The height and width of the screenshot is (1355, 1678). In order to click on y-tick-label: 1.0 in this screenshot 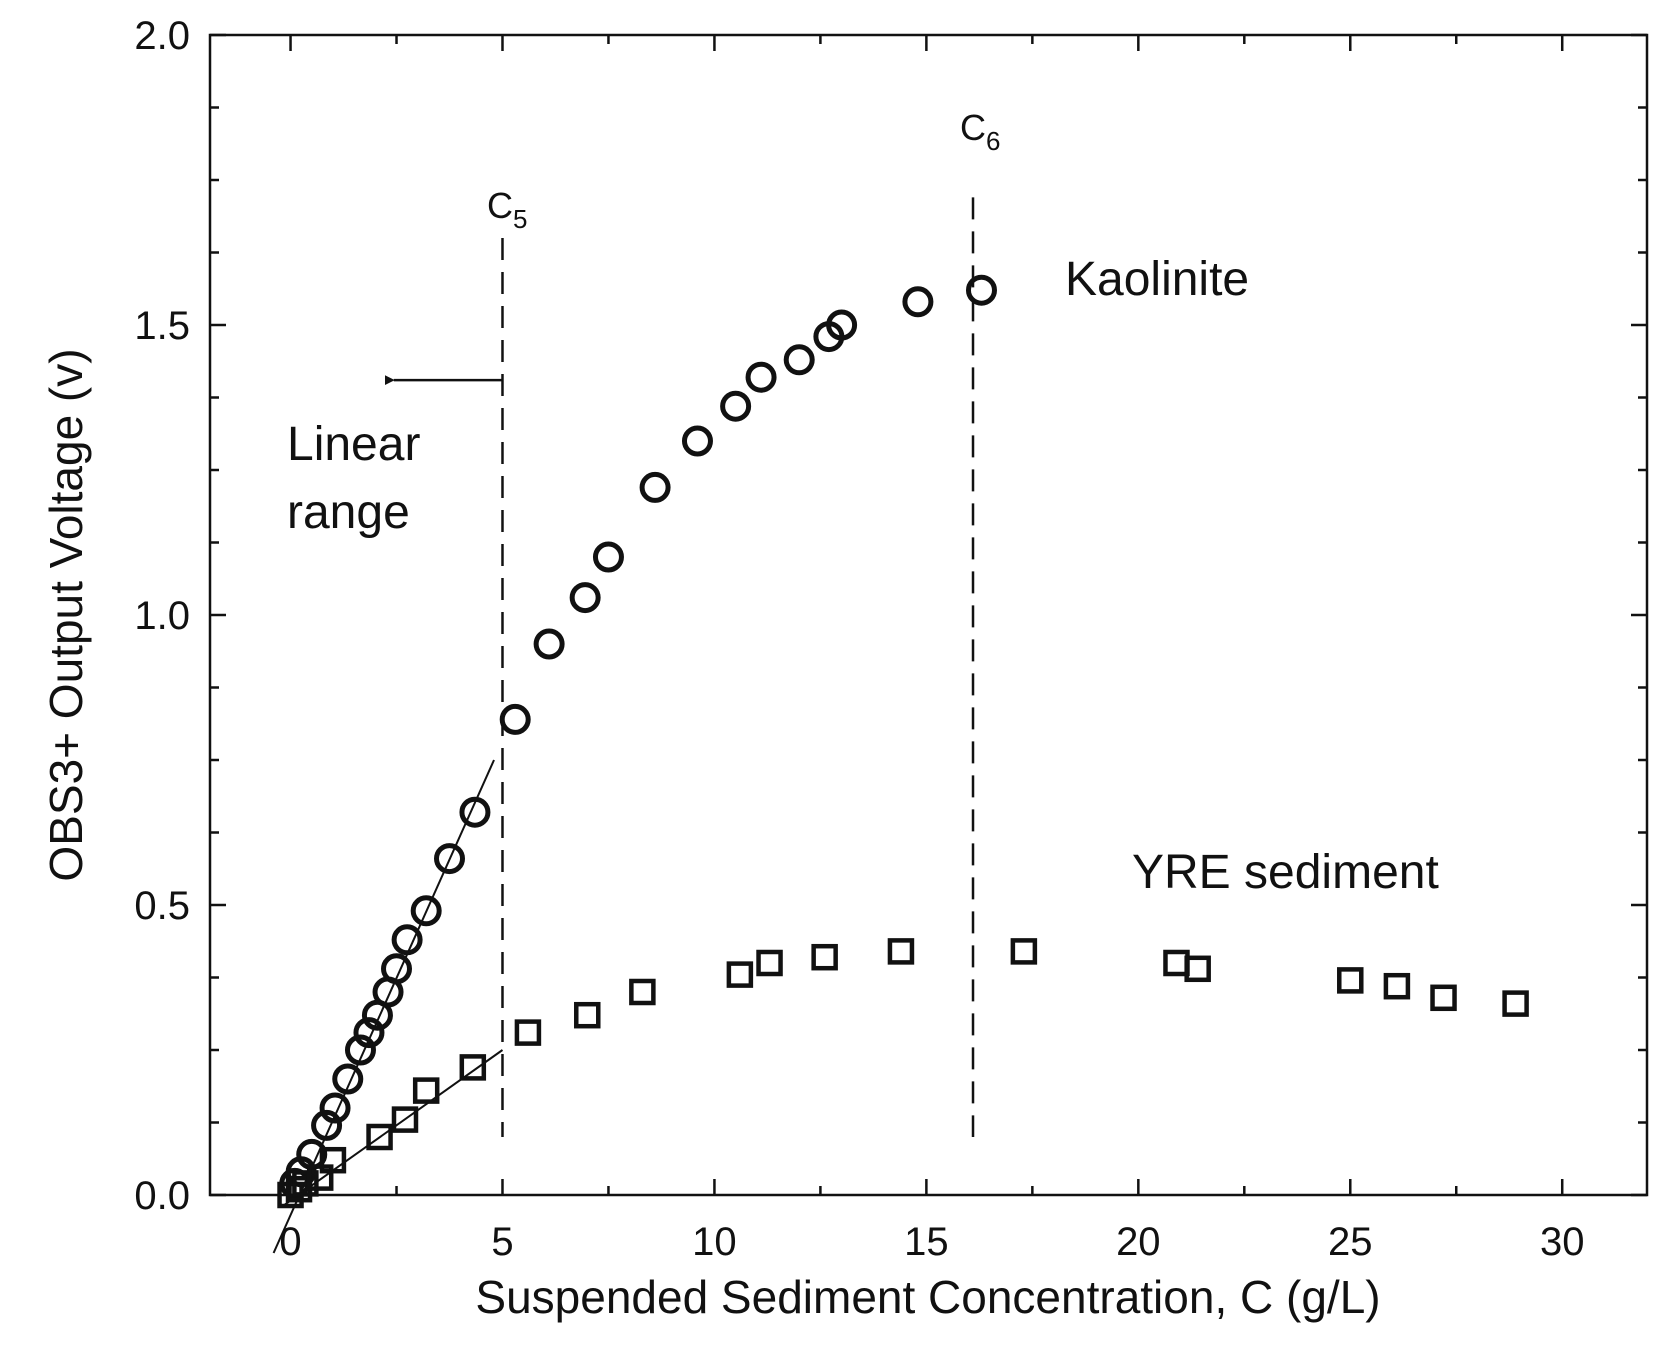, I will do `click(162, 616)`.